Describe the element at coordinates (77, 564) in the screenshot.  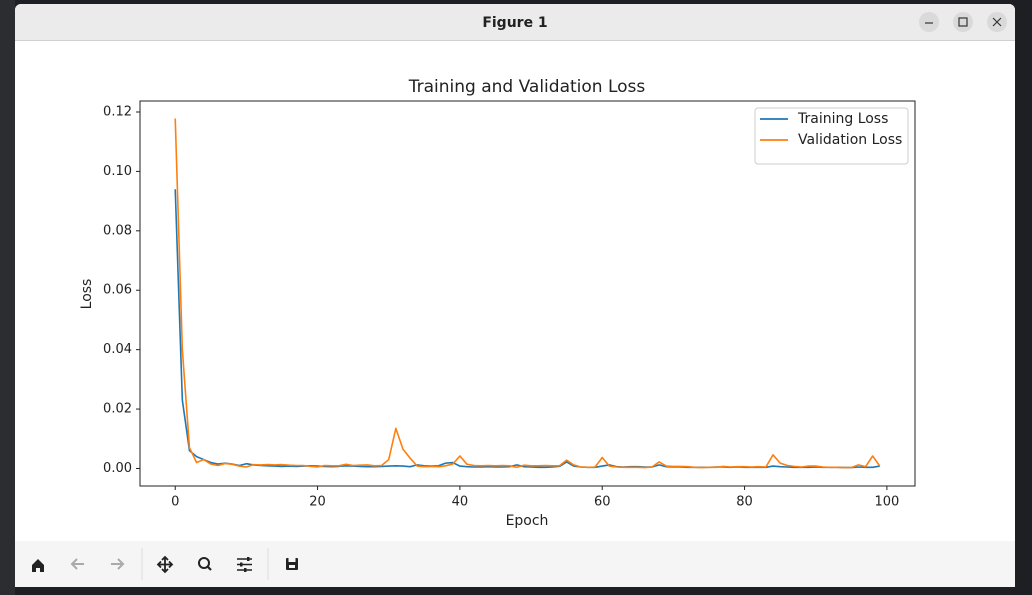
I see `back-button` at that location.